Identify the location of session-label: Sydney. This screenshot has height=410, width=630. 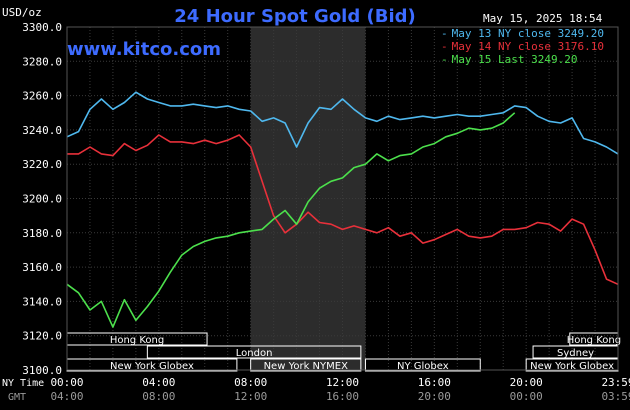
(575, 353).